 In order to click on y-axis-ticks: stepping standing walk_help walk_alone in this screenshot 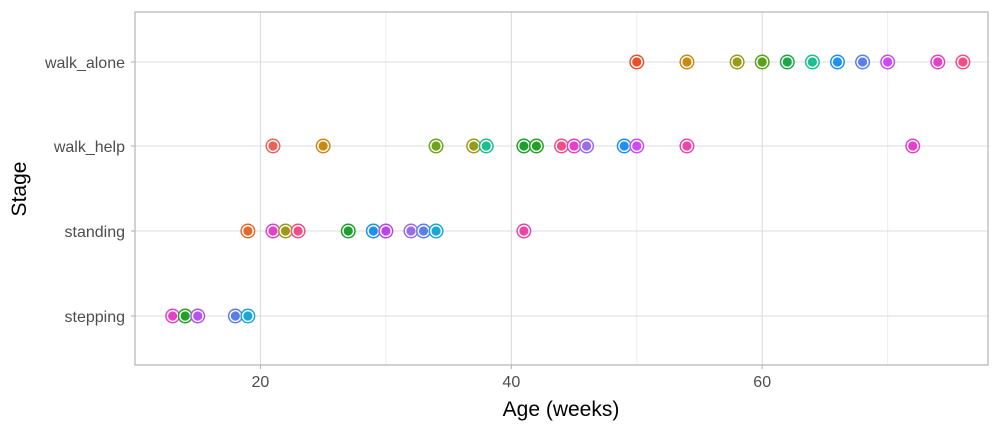, I will do `click(89, 190)`.